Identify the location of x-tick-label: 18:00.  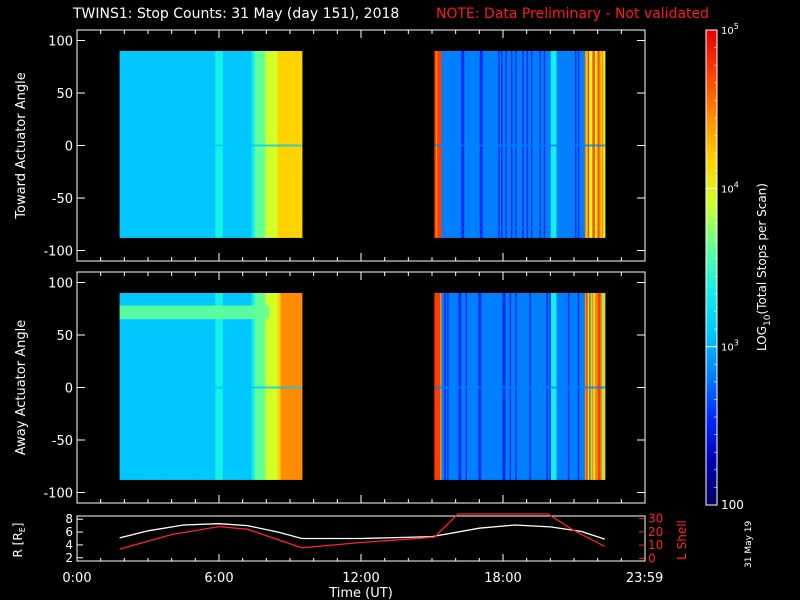
(502, 578).